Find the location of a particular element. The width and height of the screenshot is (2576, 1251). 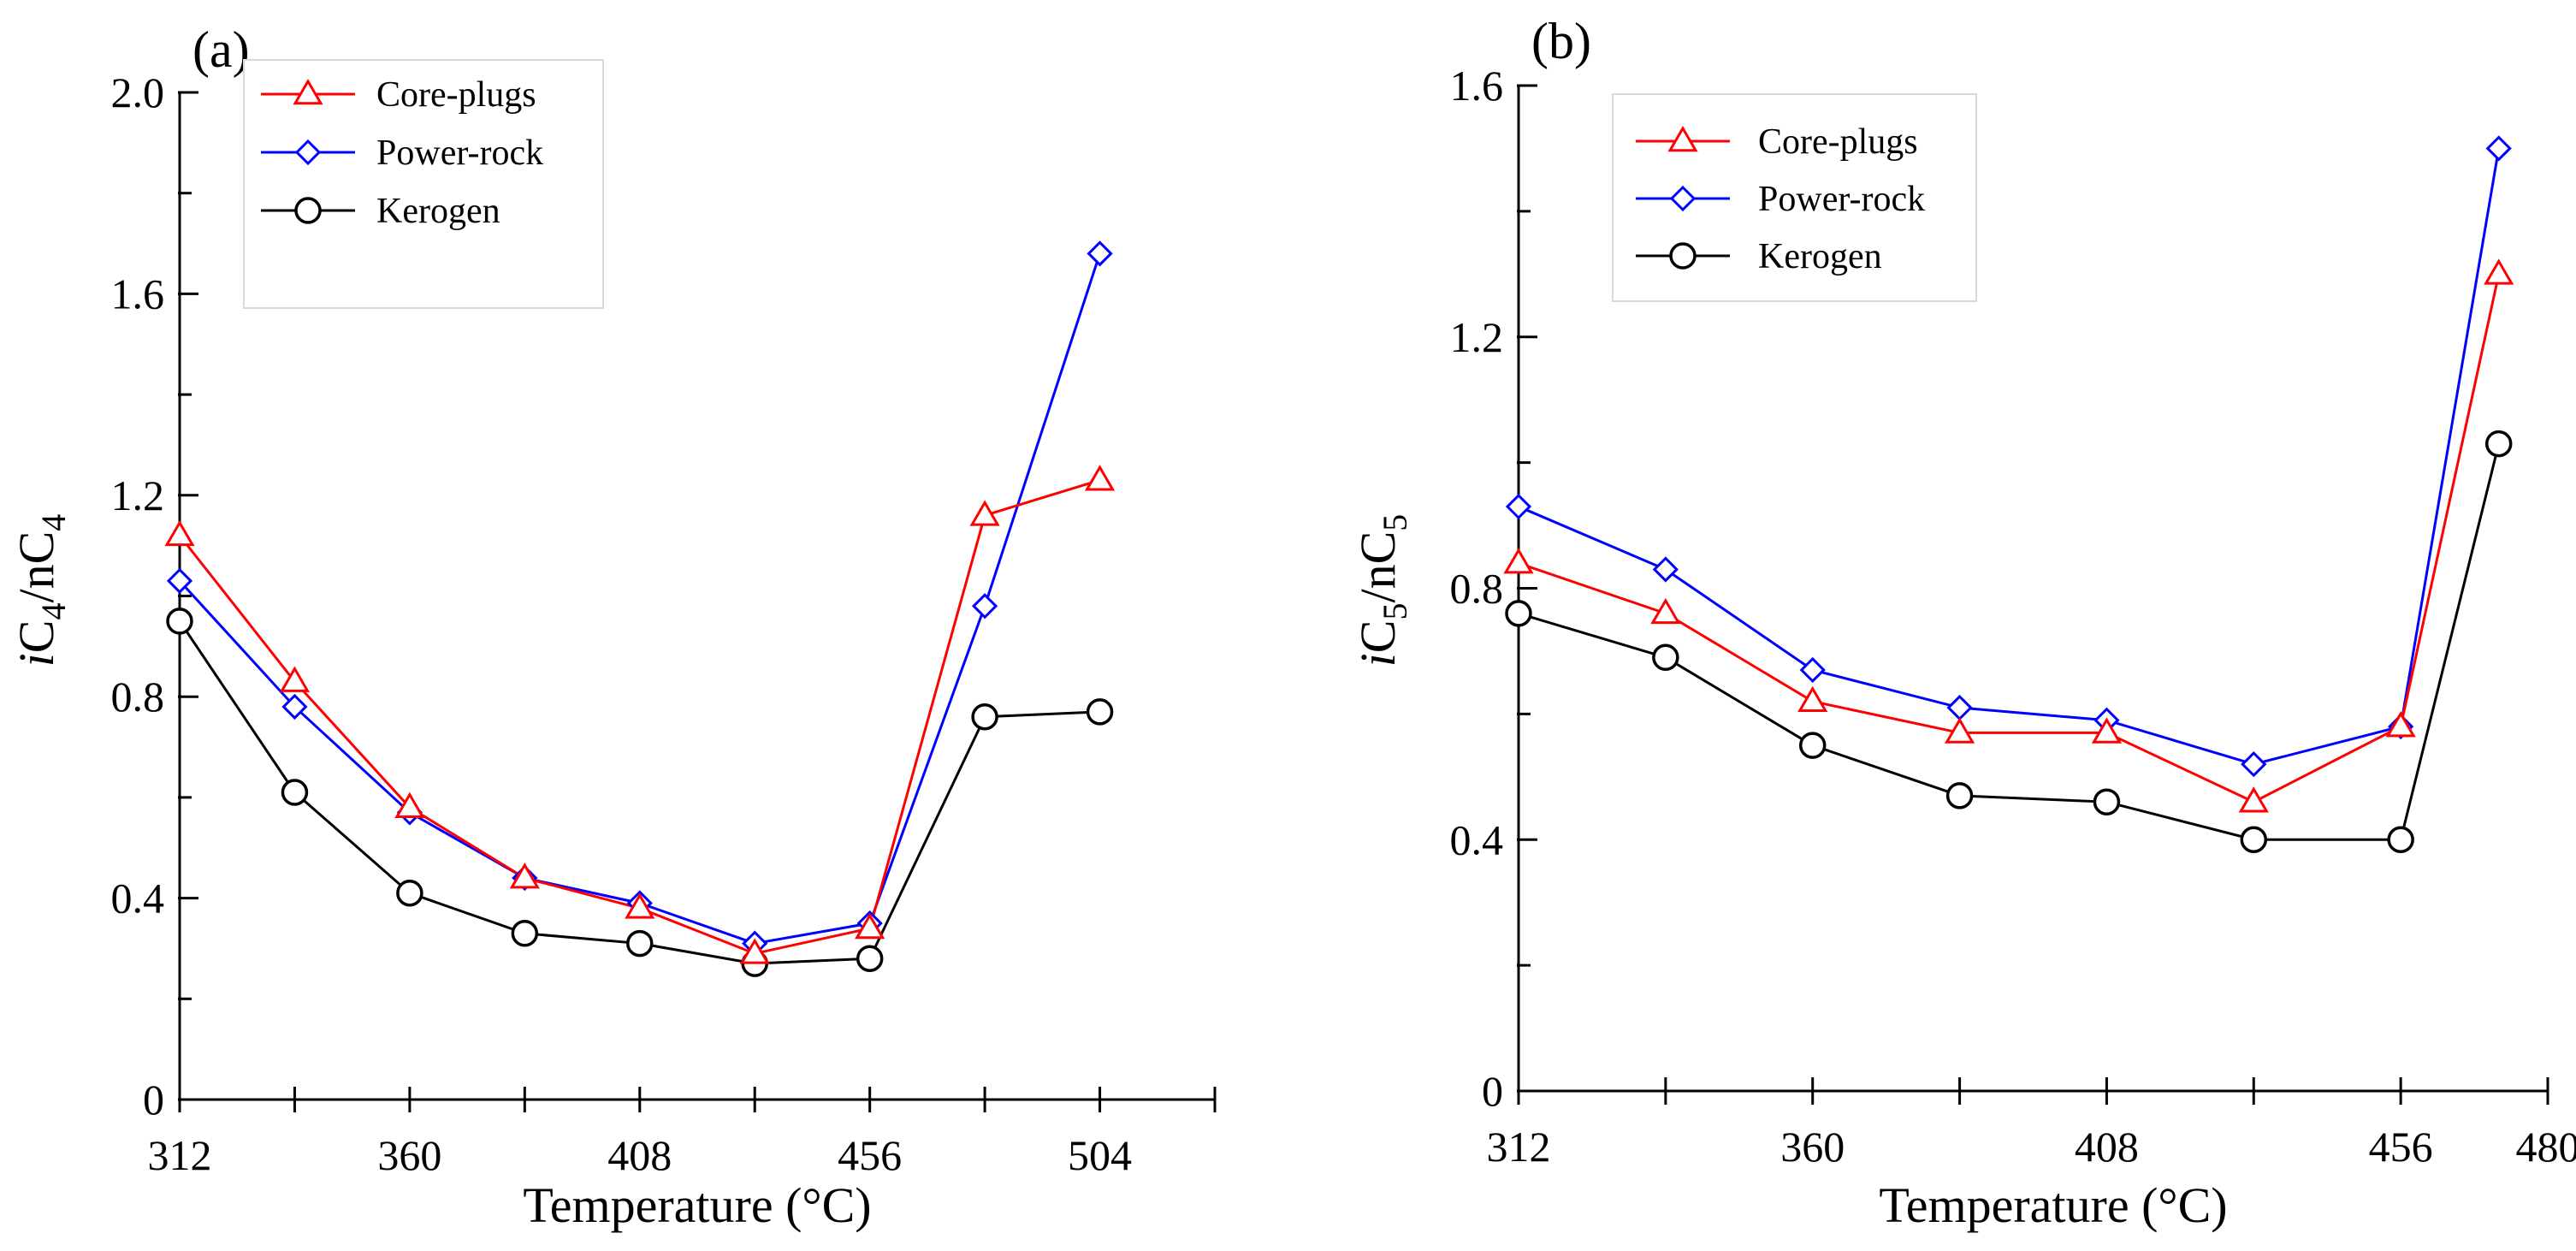

y-axis-label-sub1: 4 is located at coordinates (53, 611).